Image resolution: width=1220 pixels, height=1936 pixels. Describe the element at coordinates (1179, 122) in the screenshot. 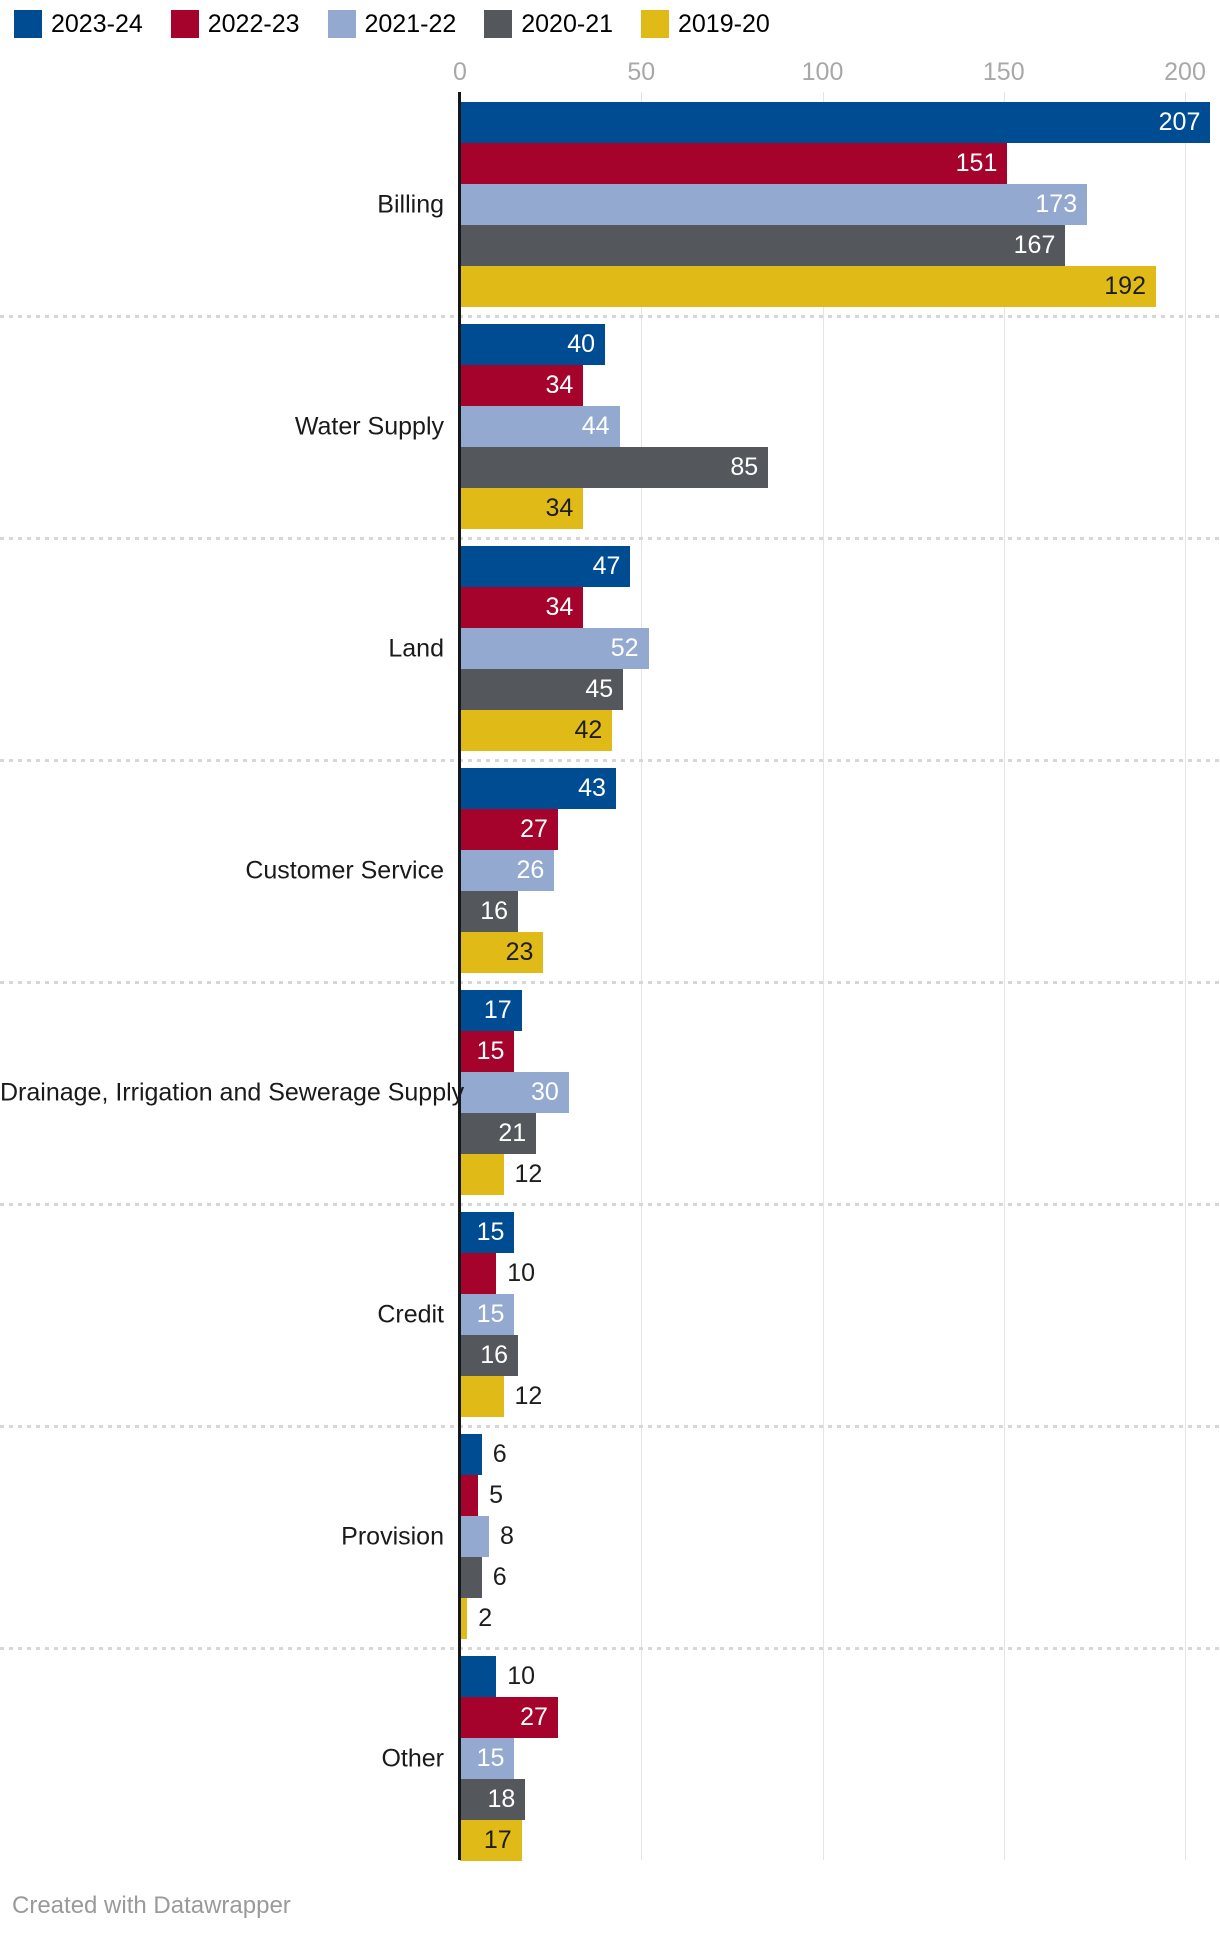

I see `value-label: 207` at that location.